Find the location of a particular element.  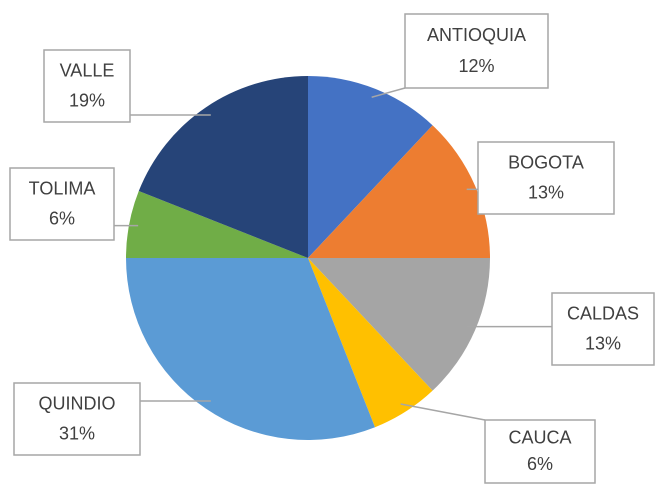

category-label: ANTIOQUIA is located at coordinates (476, 35).